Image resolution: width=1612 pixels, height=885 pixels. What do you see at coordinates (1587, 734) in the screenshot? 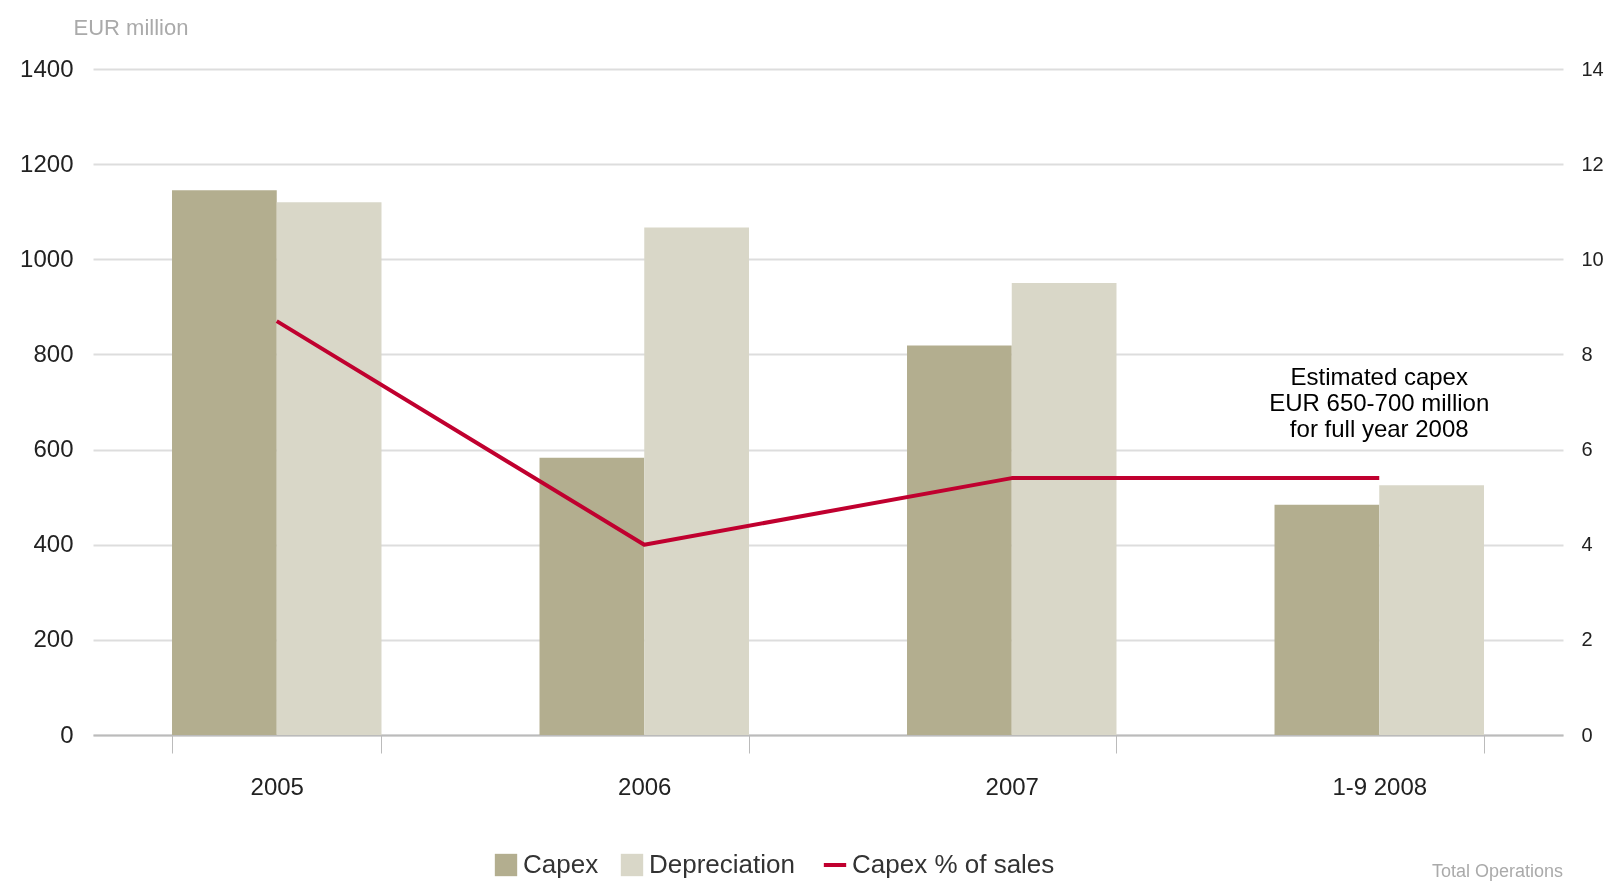
I see `y2-tick-label: 0` at bounding box center [1587, 734].